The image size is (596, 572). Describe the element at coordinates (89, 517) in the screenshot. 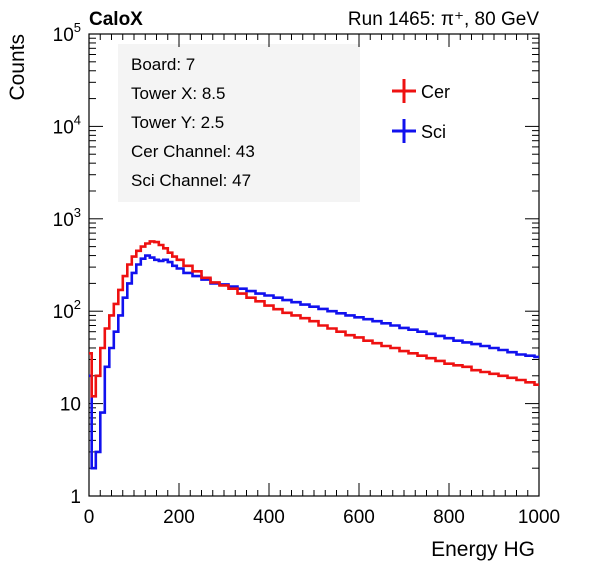

I see `x-tick-label: 0` at that location.